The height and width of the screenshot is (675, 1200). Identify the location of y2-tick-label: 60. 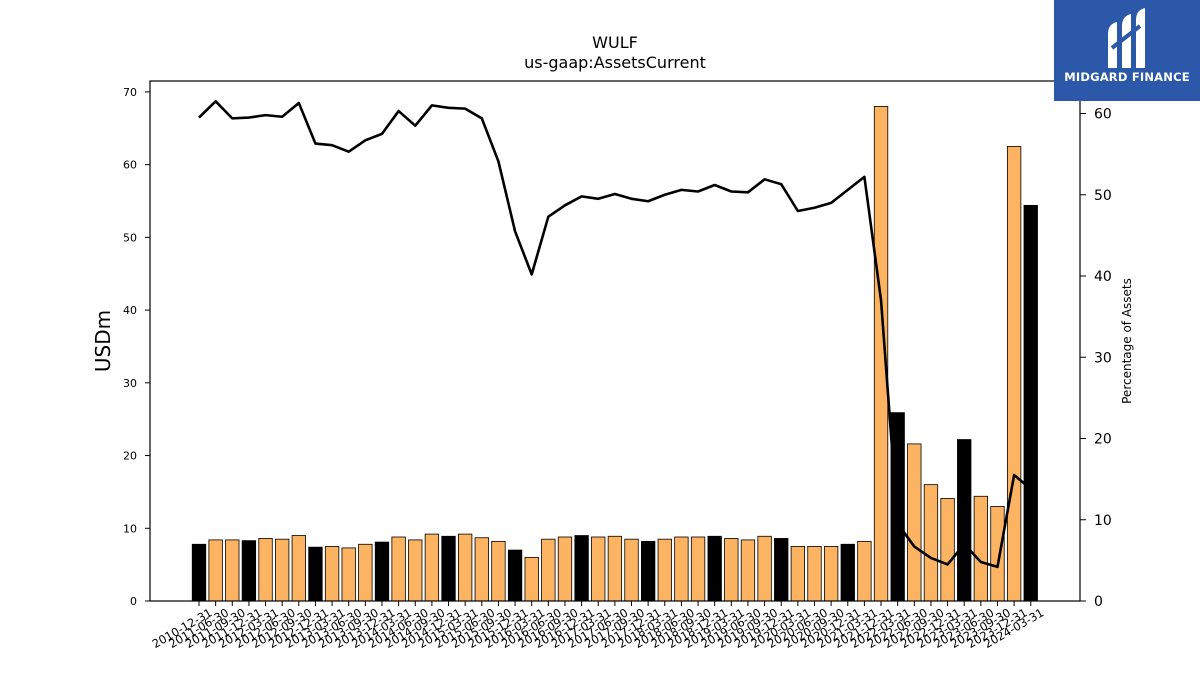
(1103, 115).